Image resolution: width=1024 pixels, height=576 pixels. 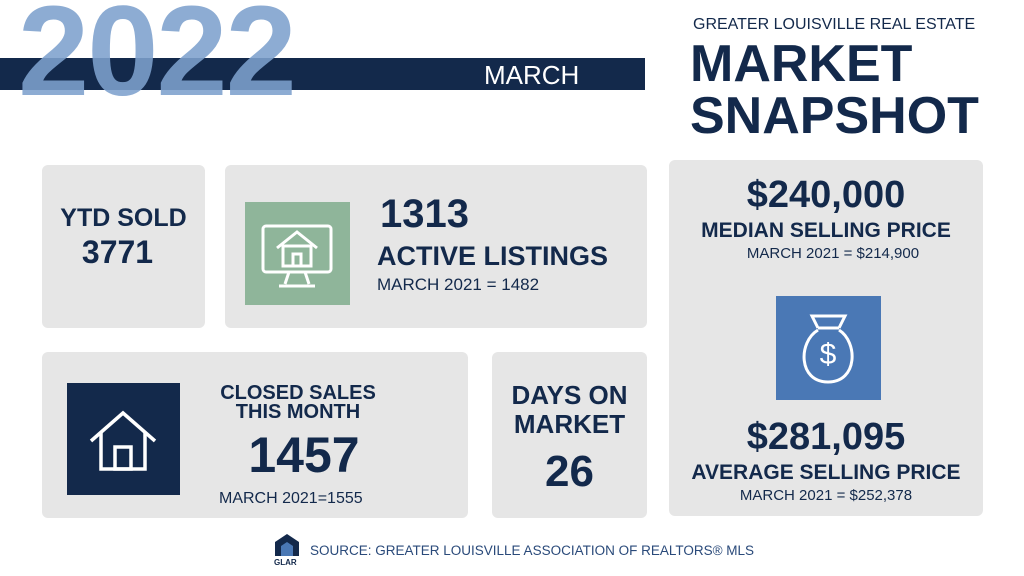 I want to click on title: SNAPSHOT, so click(x=834, y=116).